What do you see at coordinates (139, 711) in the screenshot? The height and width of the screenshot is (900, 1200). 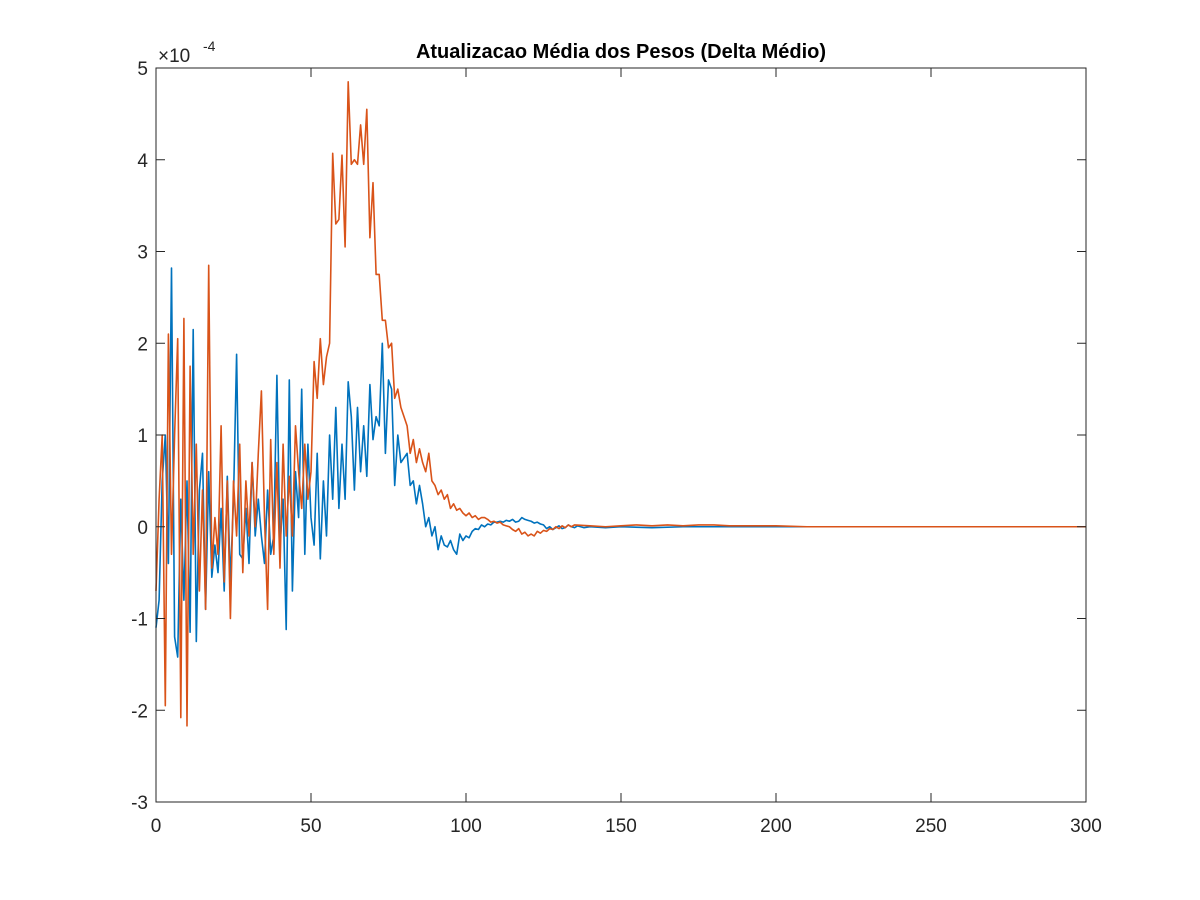 I see `y-tick-label: -2` at bounding box center [139, 711].